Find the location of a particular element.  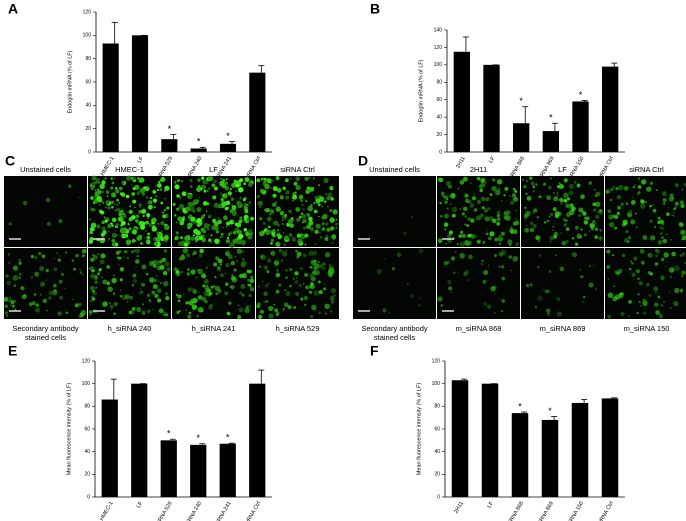

significance-marker: * is located at coordinates (199, 142).